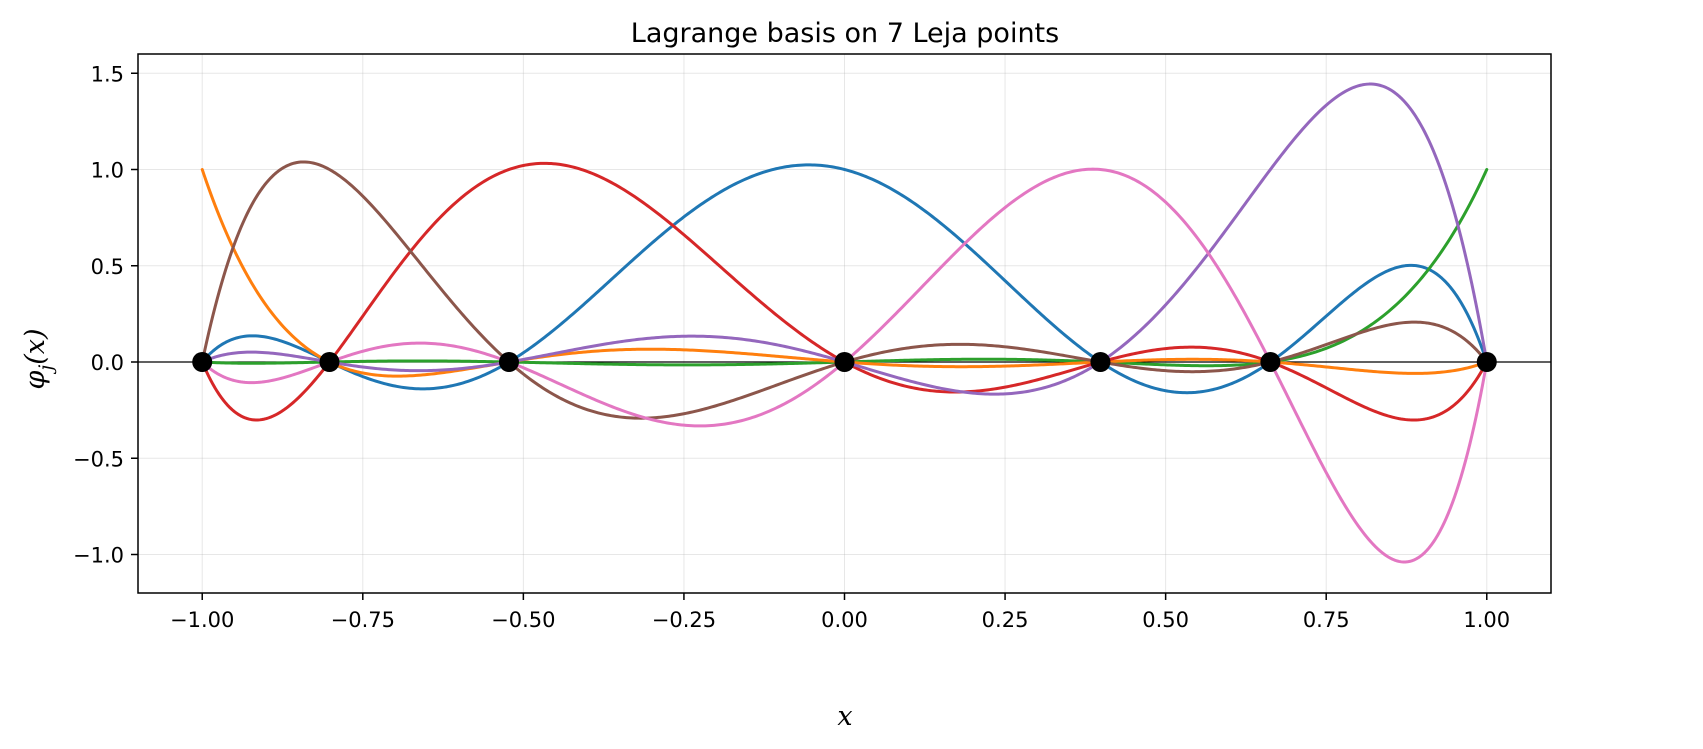 This screenshot has height=749, width=1703. I want to click on x-tick-label: 0.50, so click(1165, 620).